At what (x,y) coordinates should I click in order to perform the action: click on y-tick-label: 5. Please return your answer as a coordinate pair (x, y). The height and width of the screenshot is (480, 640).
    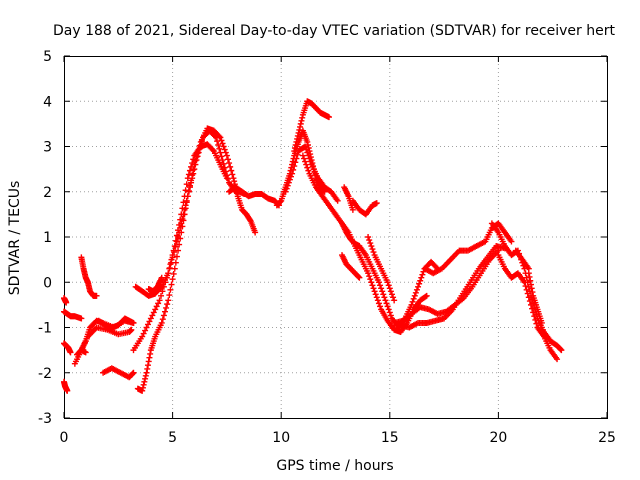
    Looking at the image, I should click on (47, 57).